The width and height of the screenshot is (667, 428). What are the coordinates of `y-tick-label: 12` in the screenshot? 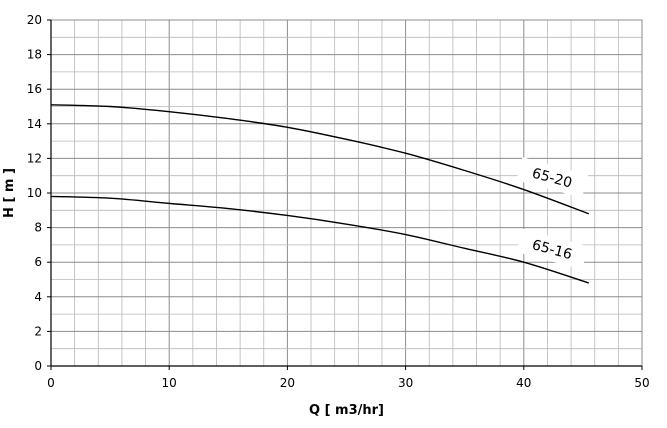 It's located at (34, 158).